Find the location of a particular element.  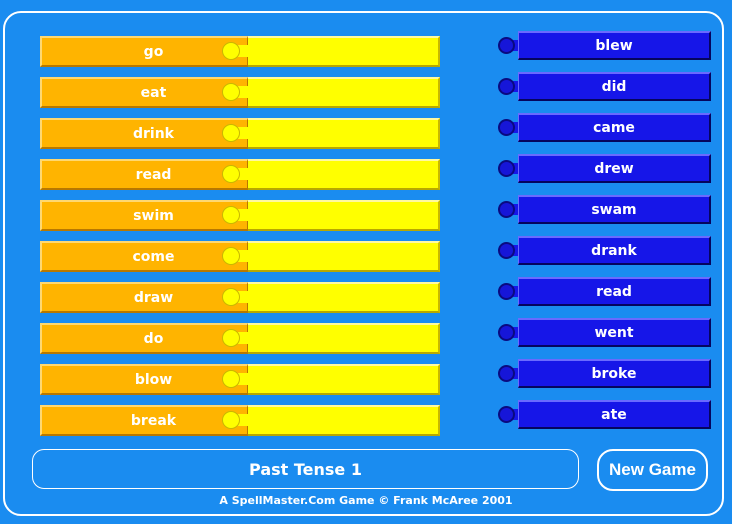

word-row: draw is located at coordinates (240, 297).